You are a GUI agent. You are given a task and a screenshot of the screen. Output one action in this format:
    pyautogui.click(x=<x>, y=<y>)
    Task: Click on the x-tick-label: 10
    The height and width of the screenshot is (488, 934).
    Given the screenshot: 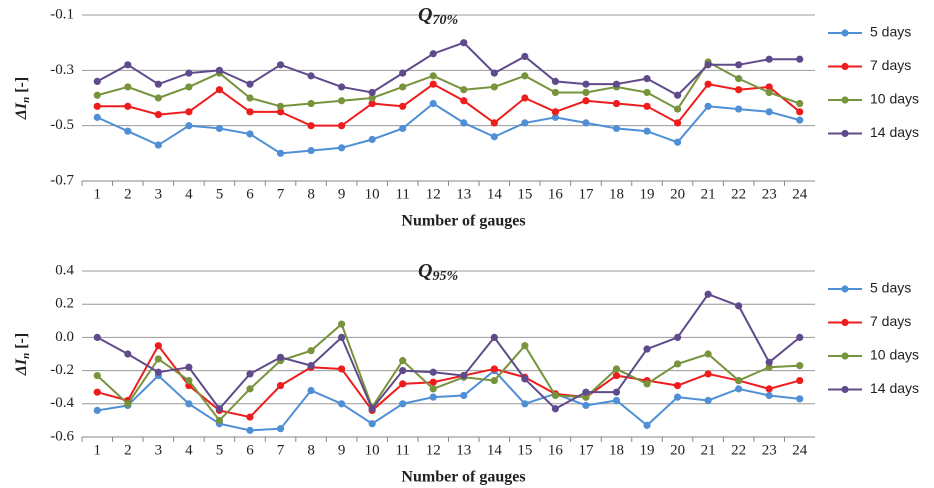 What is the action you would take?
    pyautogui.click(x=372, y=450)
    